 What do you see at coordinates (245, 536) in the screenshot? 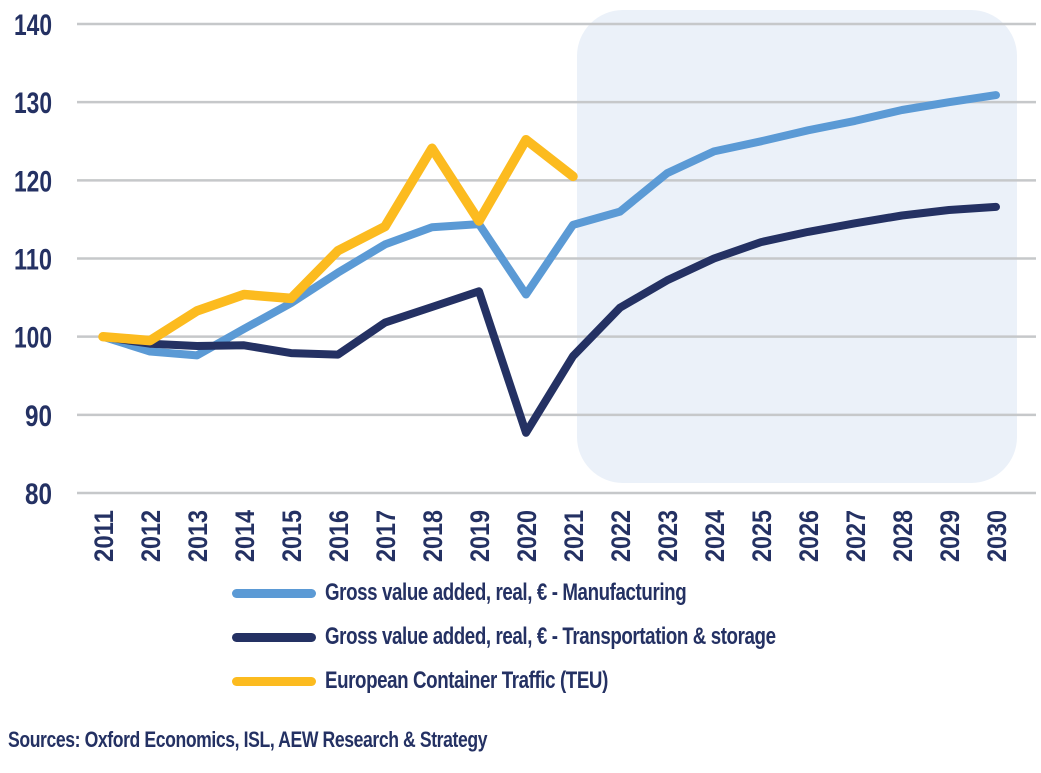
I see `x-axis-label-2014: 2014` at bounding box center [245, 536].